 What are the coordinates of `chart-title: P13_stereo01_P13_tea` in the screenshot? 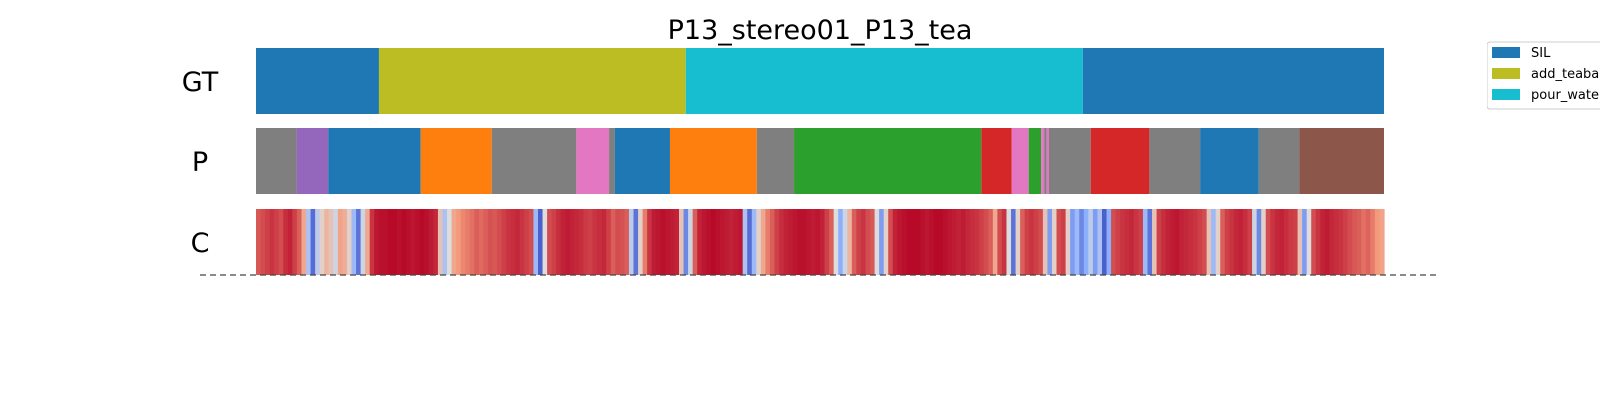 It's located at (820, 30).